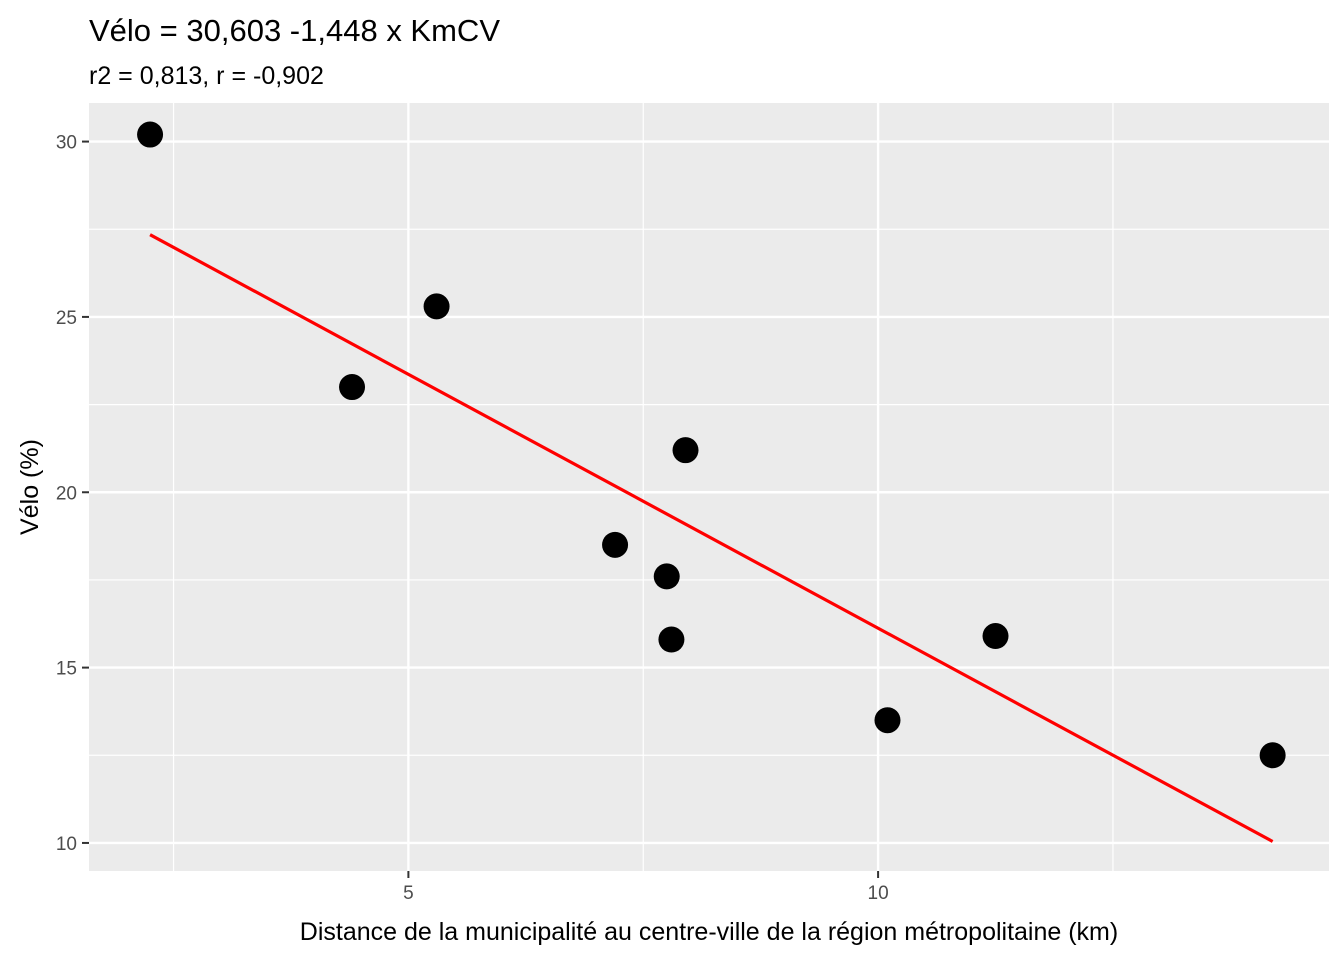 The image size is (1344, 960). What do you see at coordinates (646, 887) in the screenshot?
I see `x-axis-ticks: 5 10` at bounding box center [646, 887].